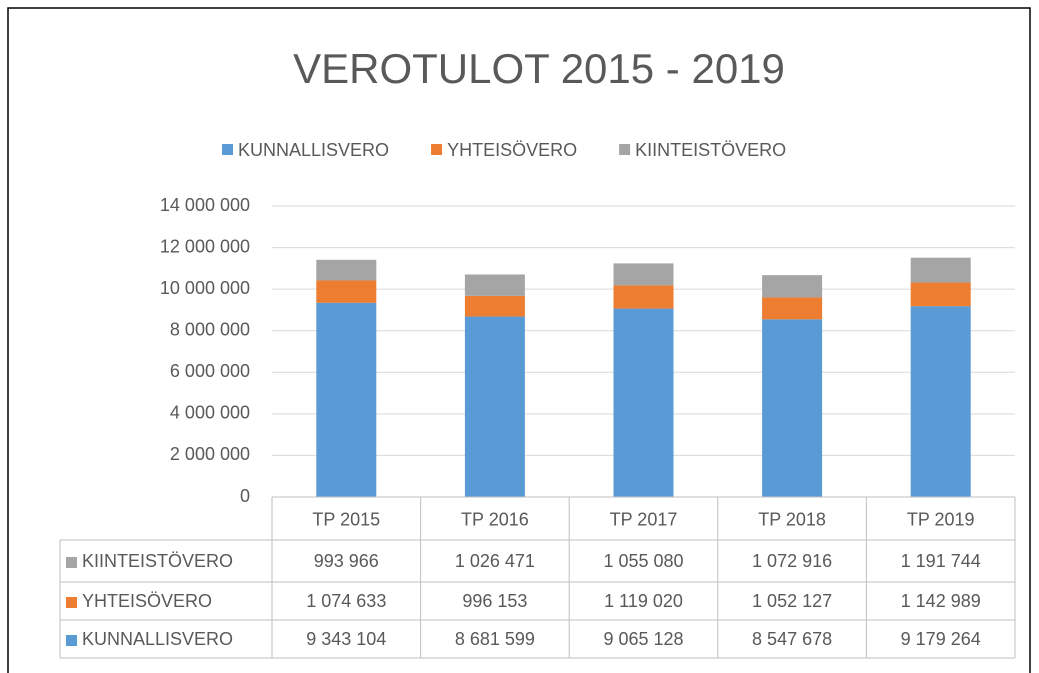  I want to click on x-tick-label: TP 2015, so click(346, 519).